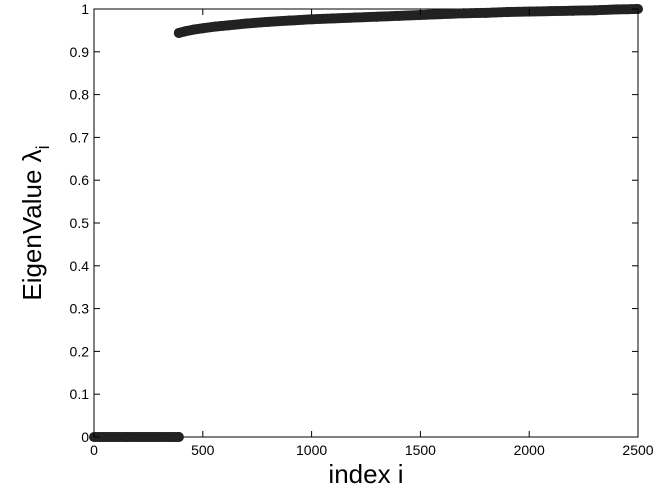 This screenshot has width=669, height=491. I want to click on y-axis-title: EigenValue λi, so click(35, 222).